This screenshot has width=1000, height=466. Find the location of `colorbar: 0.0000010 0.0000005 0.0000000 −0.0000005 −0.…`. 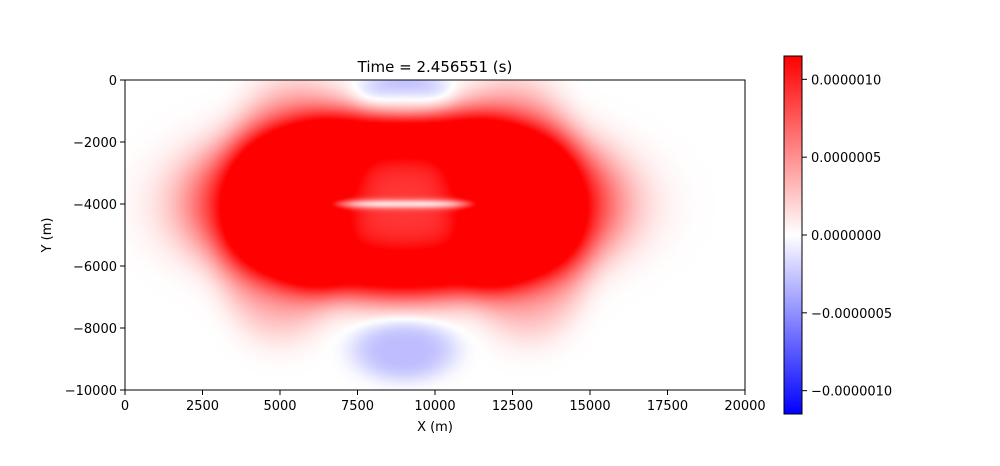

colorbar: 0.0000010 0.0000005 0.0000000 −0.0000005 −0.… is located at coordinates (837, 235).